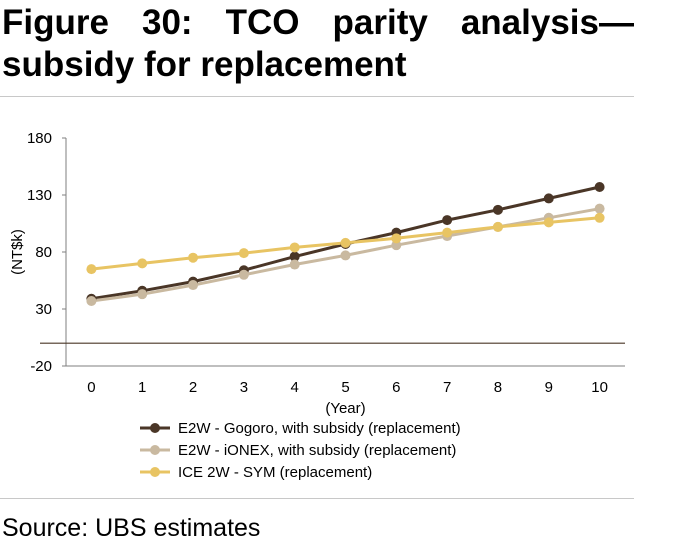 The height and width of the screenshot is (548, 679). I want to click on legend-item-3: ICE 2W - SYM (replacement), so click(256, 472).